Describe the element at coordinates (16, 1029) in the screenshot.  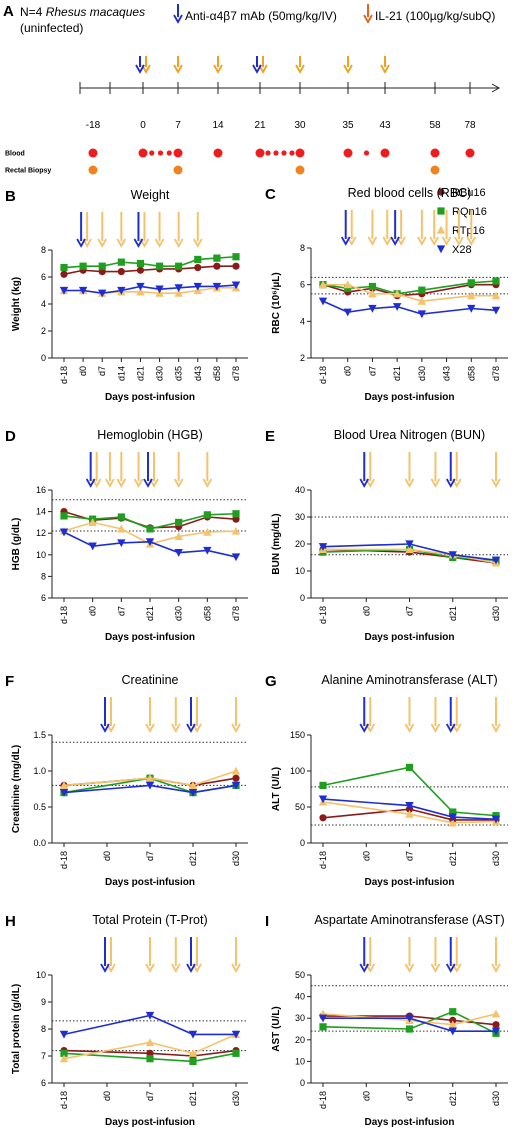
I see `y-axis-label: Total protein (g/dL)` at that location.